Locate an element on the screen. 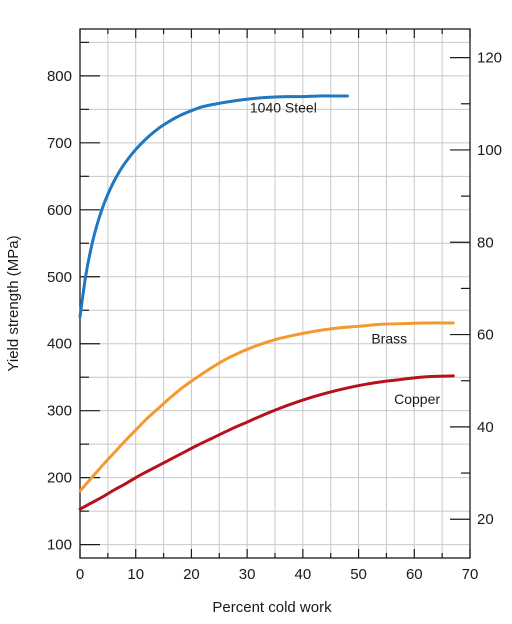 The height and width of the screenshot is (624, 512). y2-tick-label: 20 is located at coordinates (485, 519).